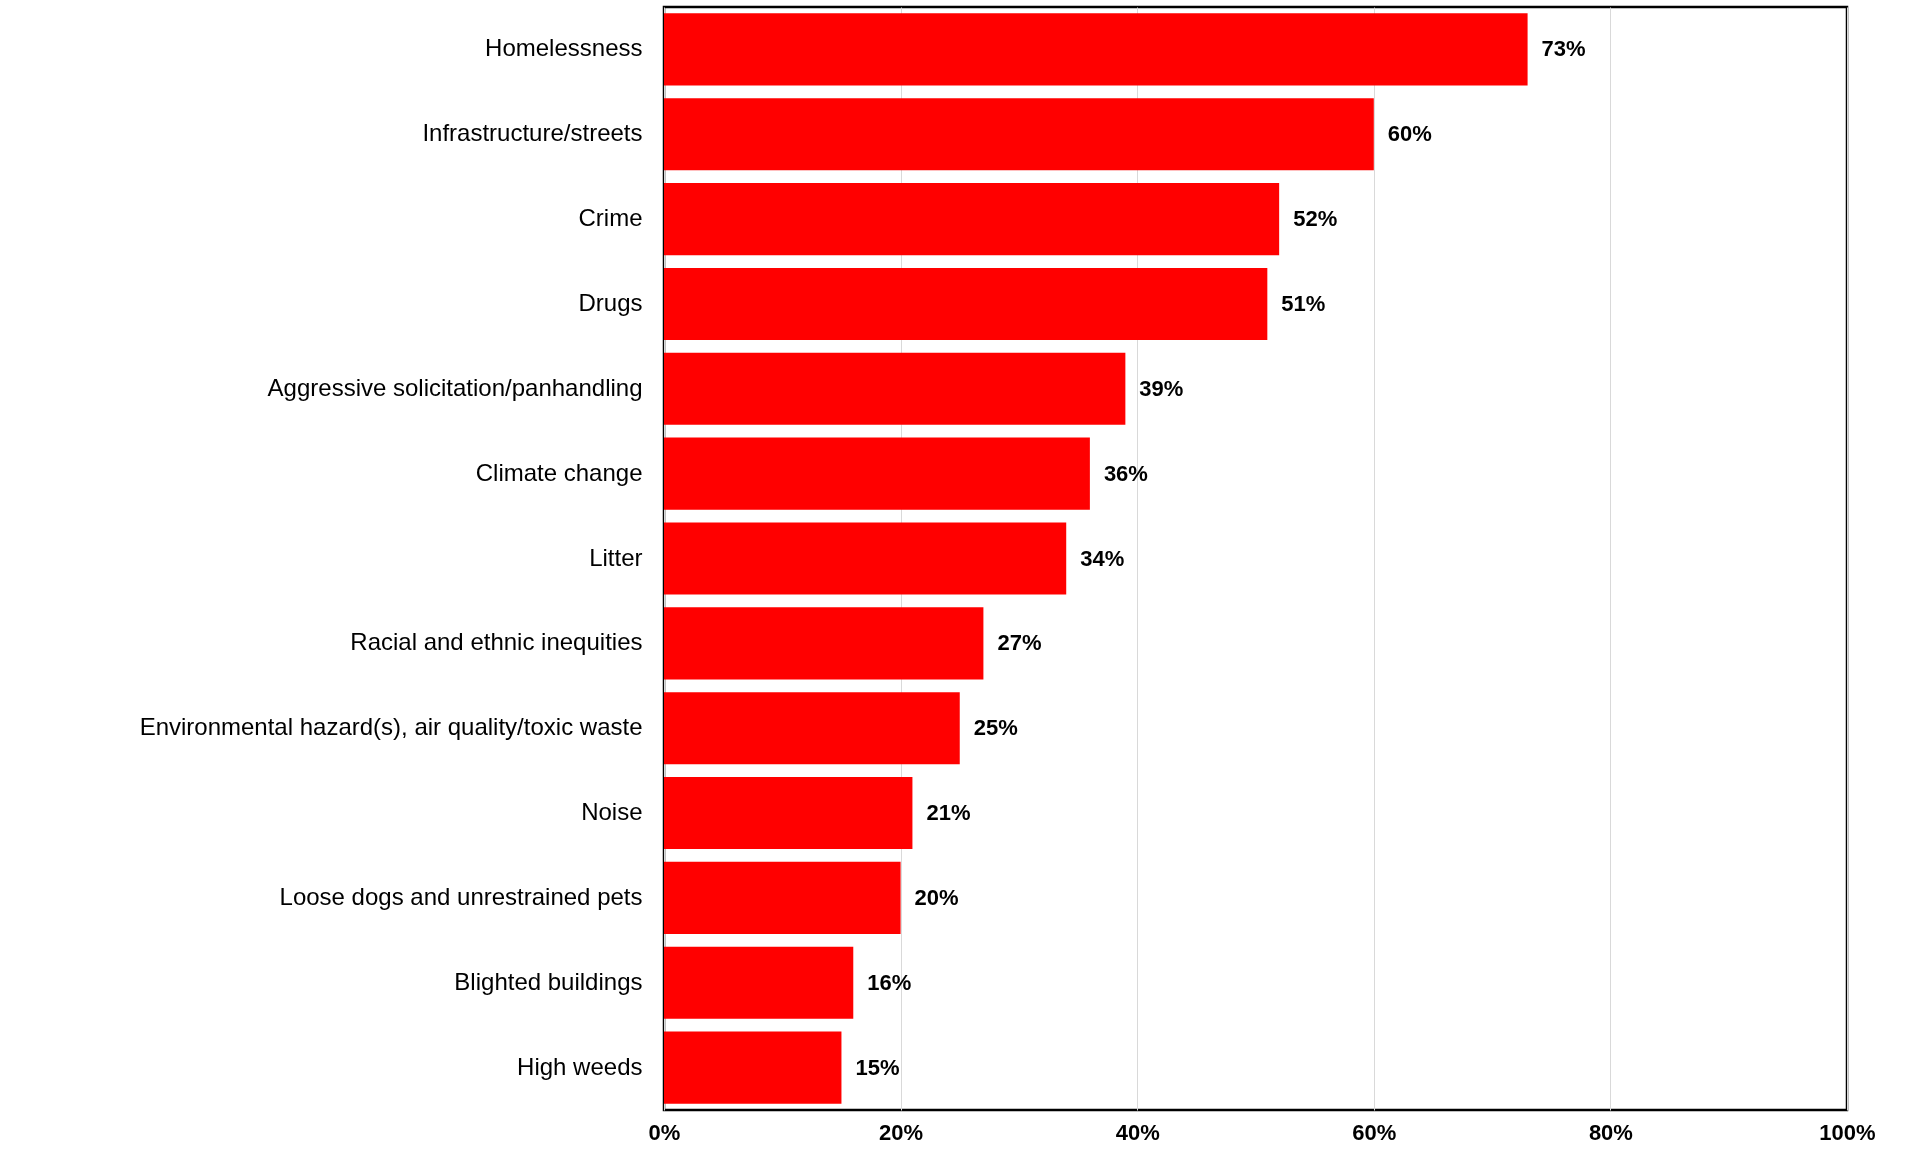 The height and width of the screenshot is (1165, 1908). I want to click on data-label: 21%, so click(948, 813).